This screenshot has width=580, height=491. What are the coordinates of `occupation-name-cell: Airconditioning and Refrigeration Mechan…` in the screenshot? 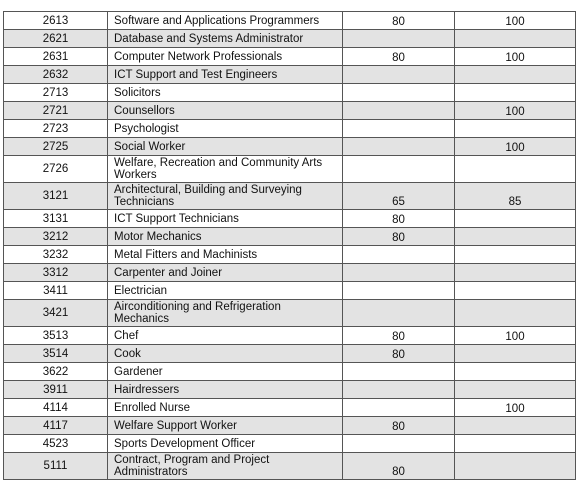 It's located at (225, 313).